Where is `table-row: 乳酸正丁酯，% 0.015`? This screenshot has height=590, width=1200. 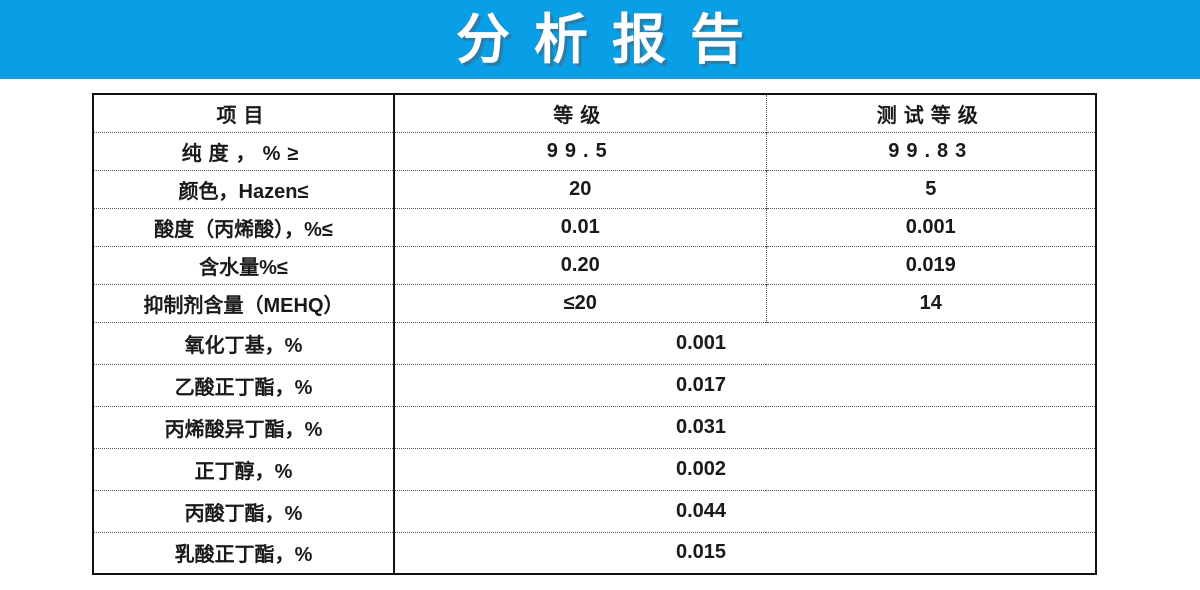
table-row: 乳酸正丁酯，% 0.015 is located at coordinates (594, 552).